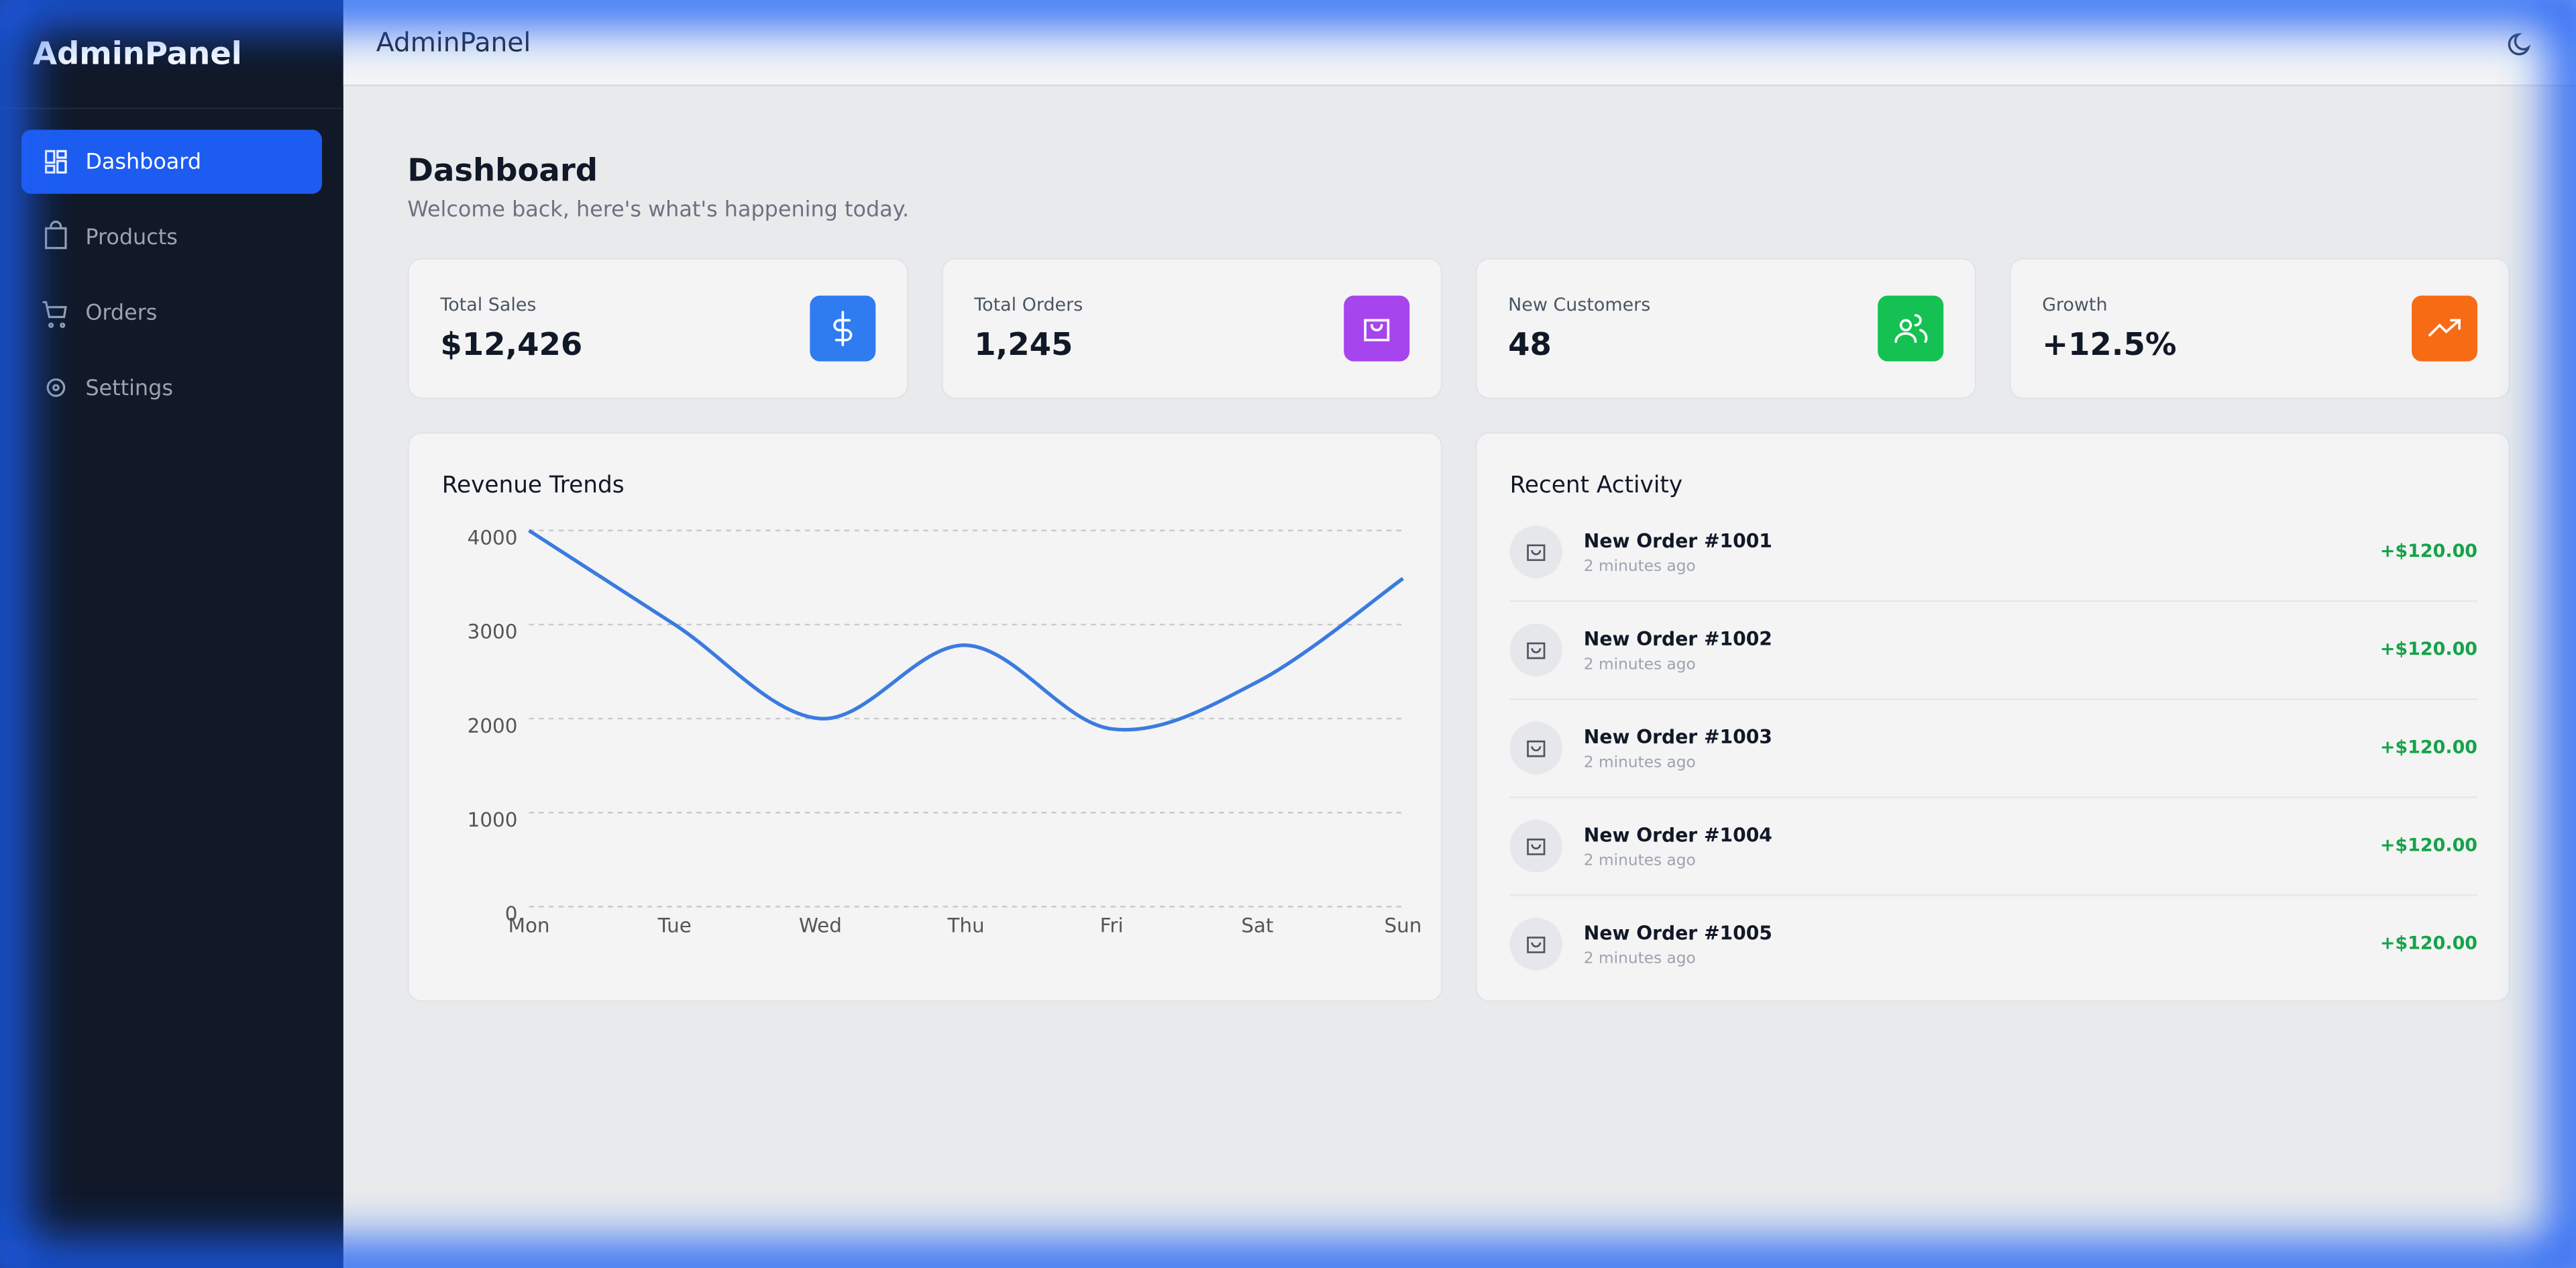 The height and width of the screenshot is (1268, 2576). What do you see at coordinates (493, 632) in the screenshot?
I see `y-tick-label: 3000` at bounding box center [493, 632].